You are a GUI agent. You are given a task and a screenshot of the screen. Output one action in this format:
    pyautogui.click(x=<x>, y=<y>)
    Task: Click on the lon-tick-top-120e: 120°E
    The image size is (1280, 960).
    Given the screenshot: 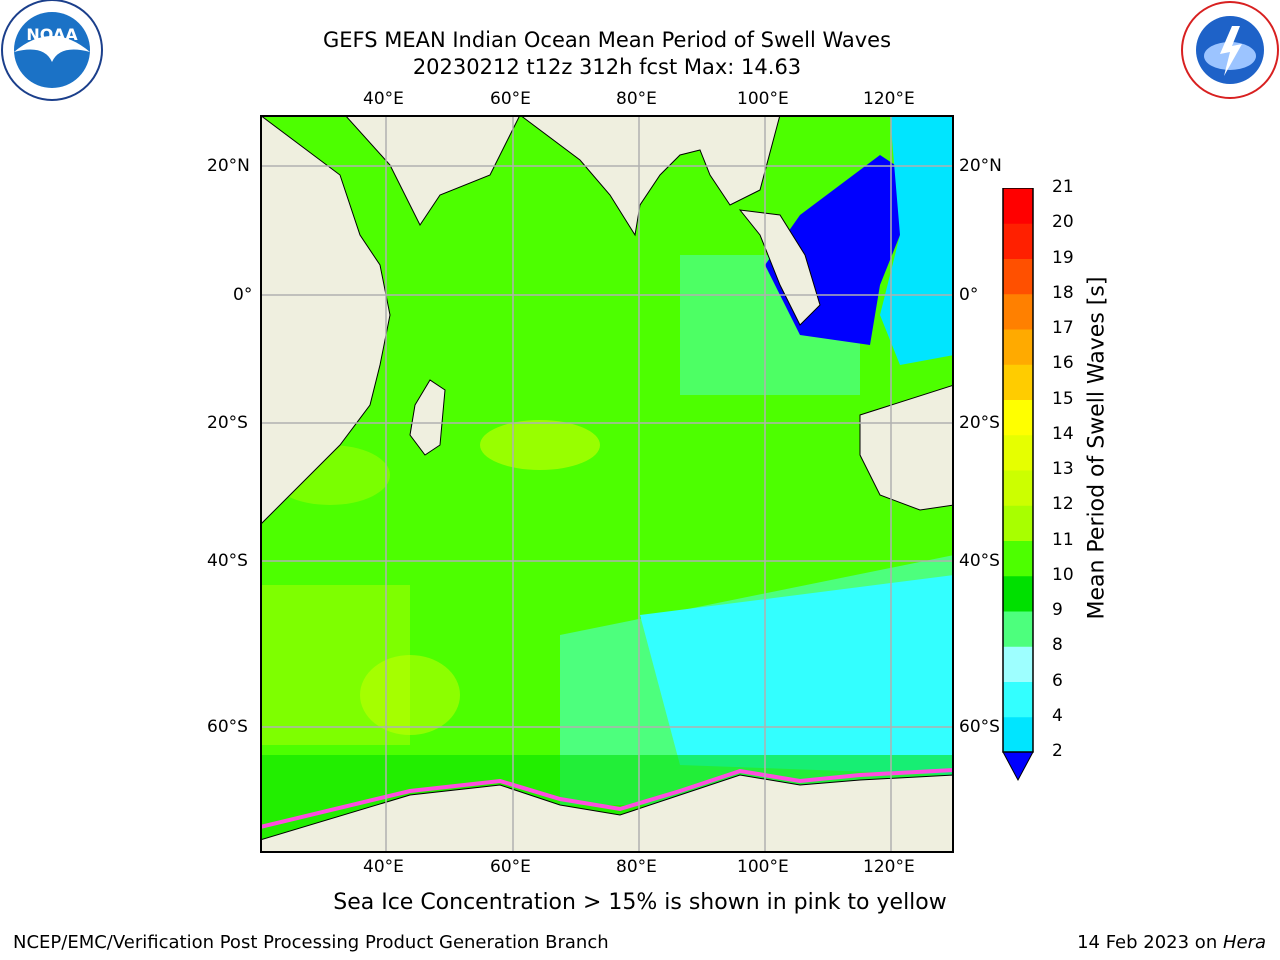 What is the action you would take?
    pyautogui.click(x=889, y=99)
    